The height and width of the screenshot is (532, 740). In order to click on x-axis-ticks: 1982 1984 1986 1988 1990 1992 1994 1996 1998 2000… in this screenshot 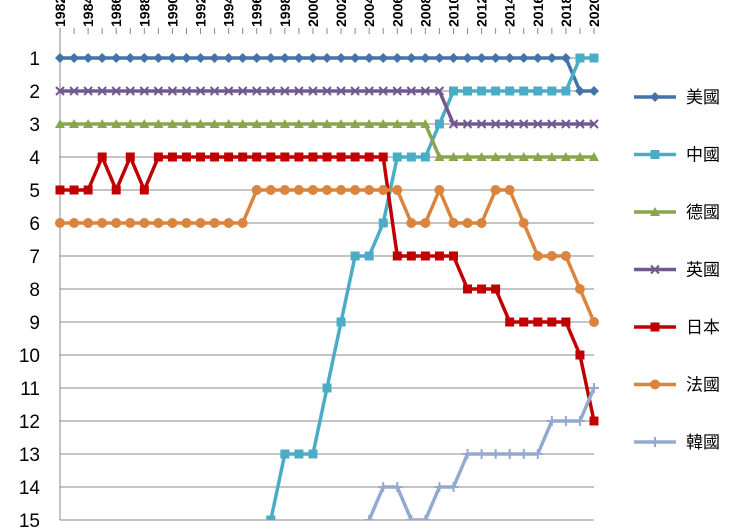, I will do `click(327, 17)`.